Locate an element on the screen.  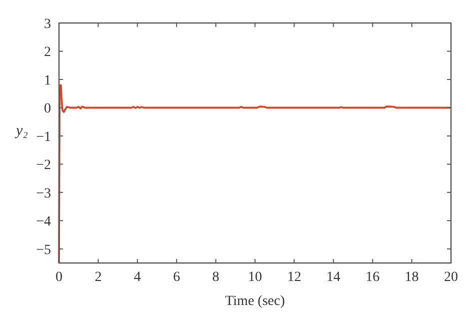
x-tick-label: 12 is located at coordinates (294, 277).